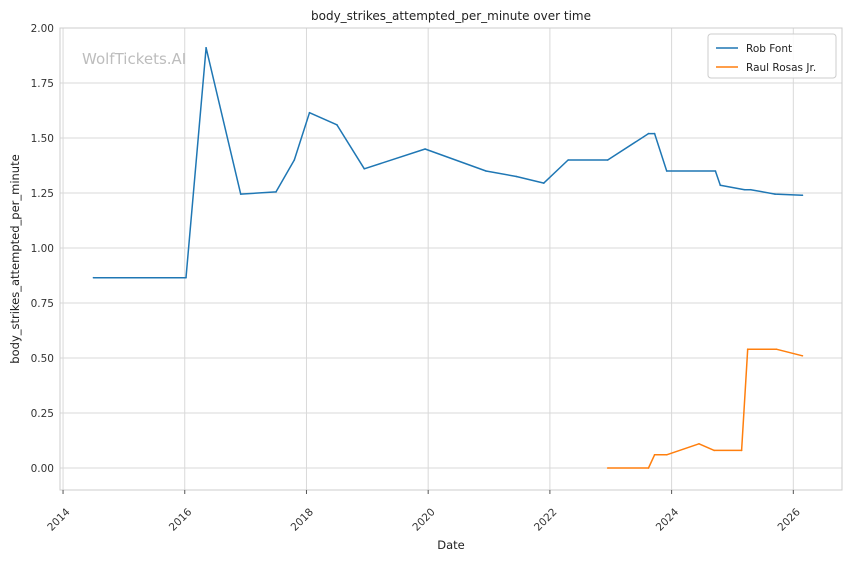 This screenshot has width=852, height=561. I want to click on y-tick-label: 1.50, so click(42, 139).